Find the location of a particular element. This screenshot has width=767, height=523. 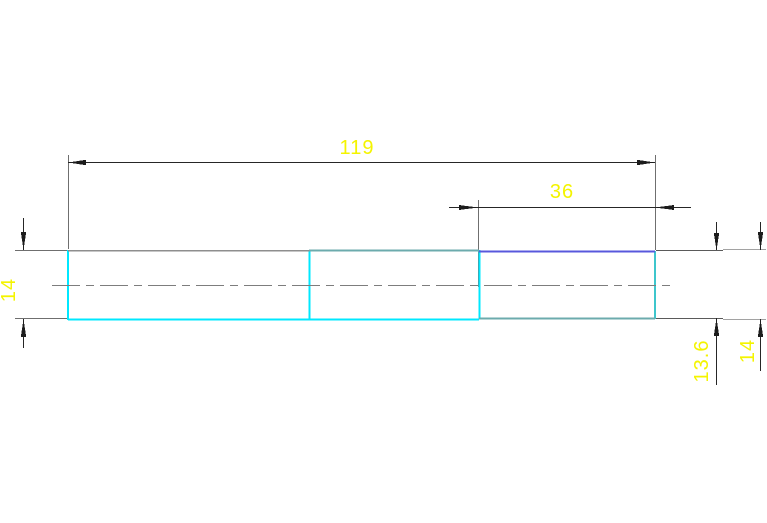

arrowhead-13p6-bottom is located at coordinates (716, 327).